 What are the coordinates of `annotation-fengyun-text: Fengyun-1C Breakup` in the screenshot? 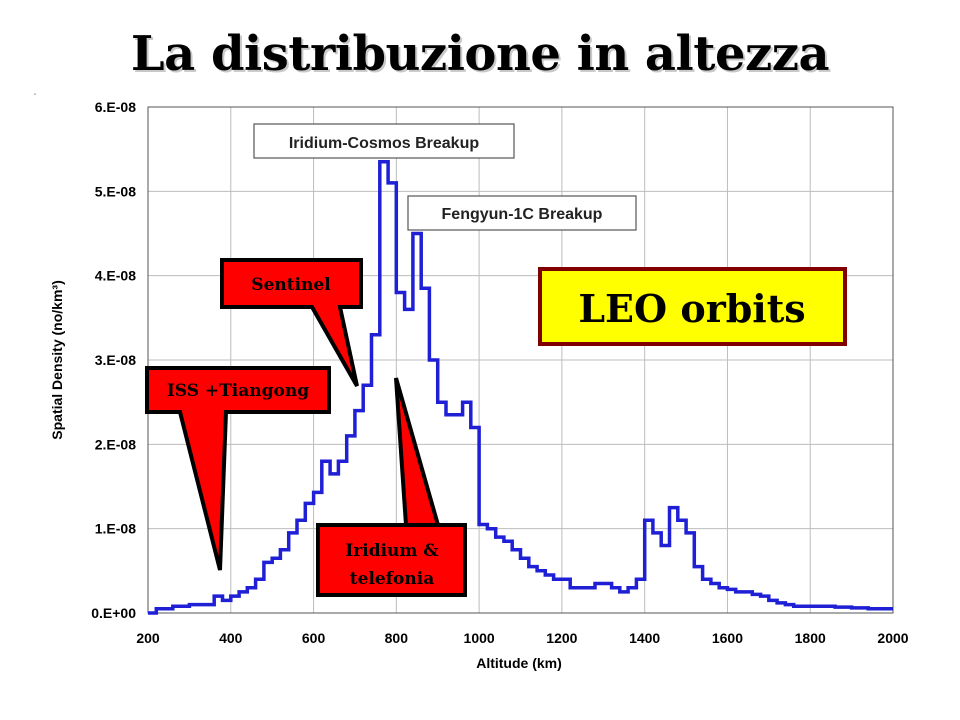 It's located at (522, 214).